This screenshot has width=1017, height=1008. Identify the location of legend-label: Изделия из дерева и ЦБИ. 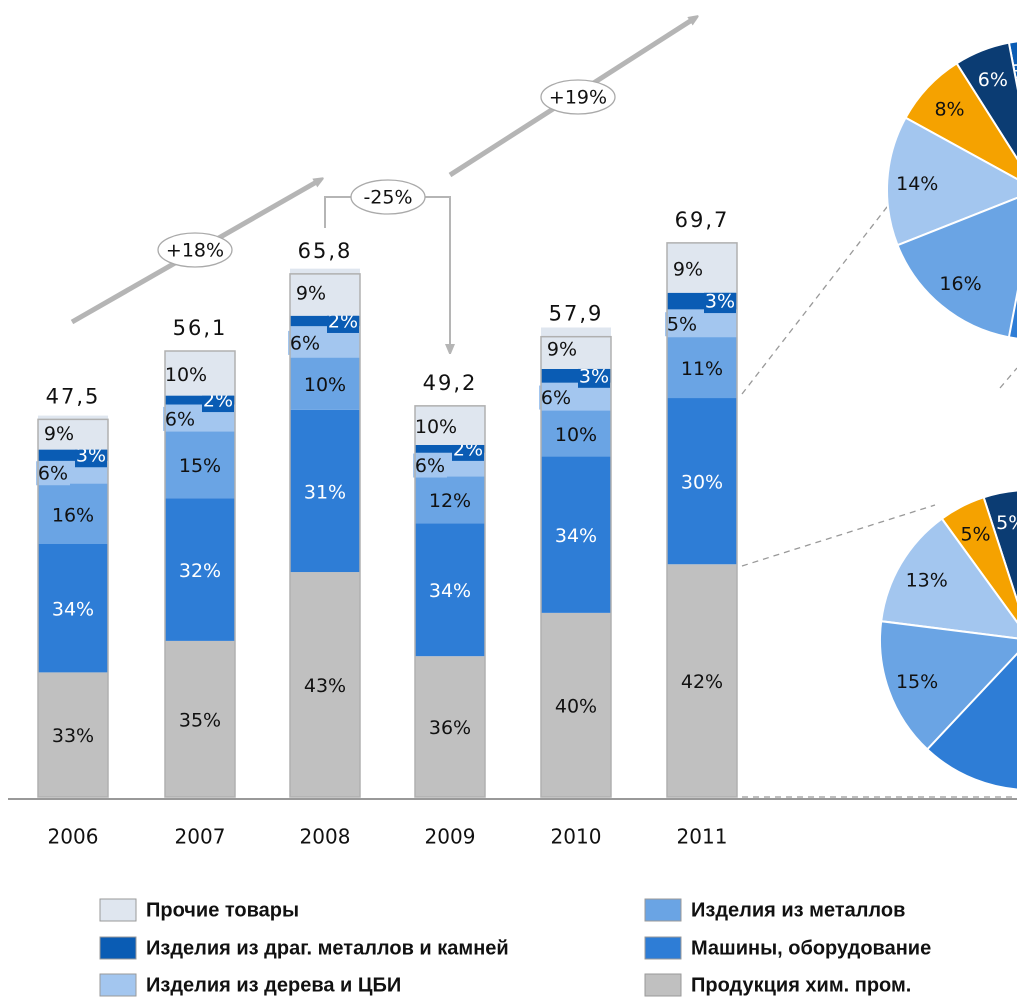
(273, 985).